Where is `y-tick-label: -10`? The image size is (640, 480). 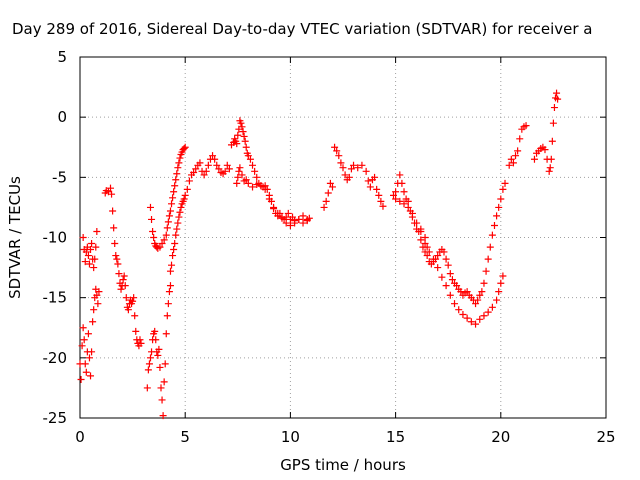
y-tick-label: -10 is located at coordinates (55, 238).